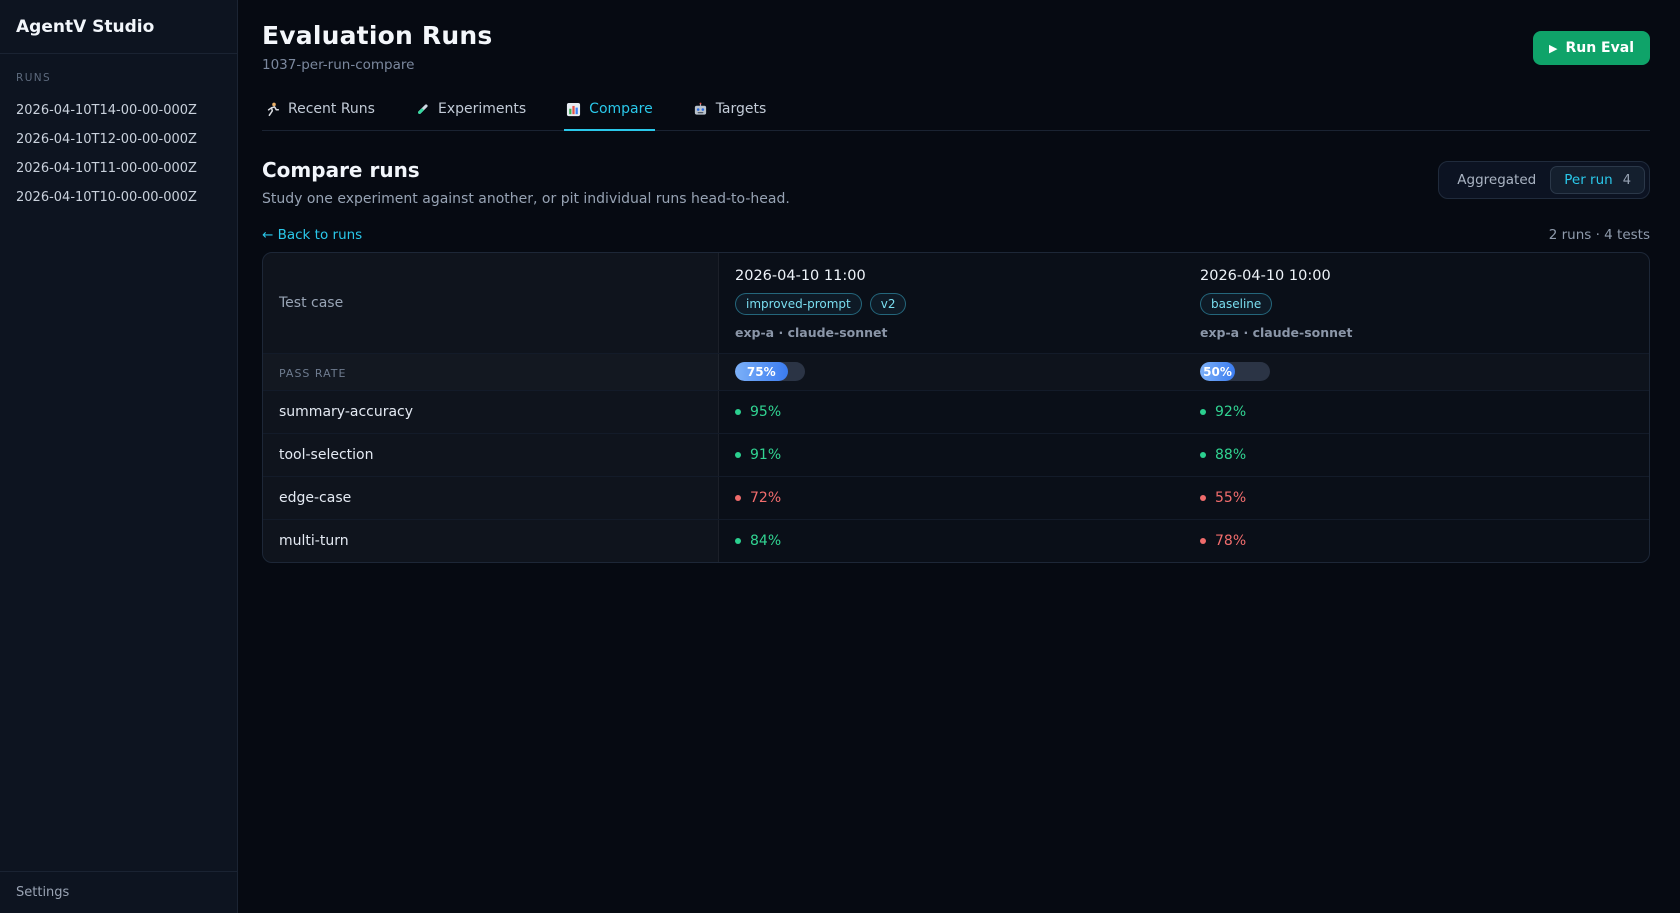 This screenshot has width=1680, height=913. I want to click on tab-label: Recent Runs, so click(331, 109).